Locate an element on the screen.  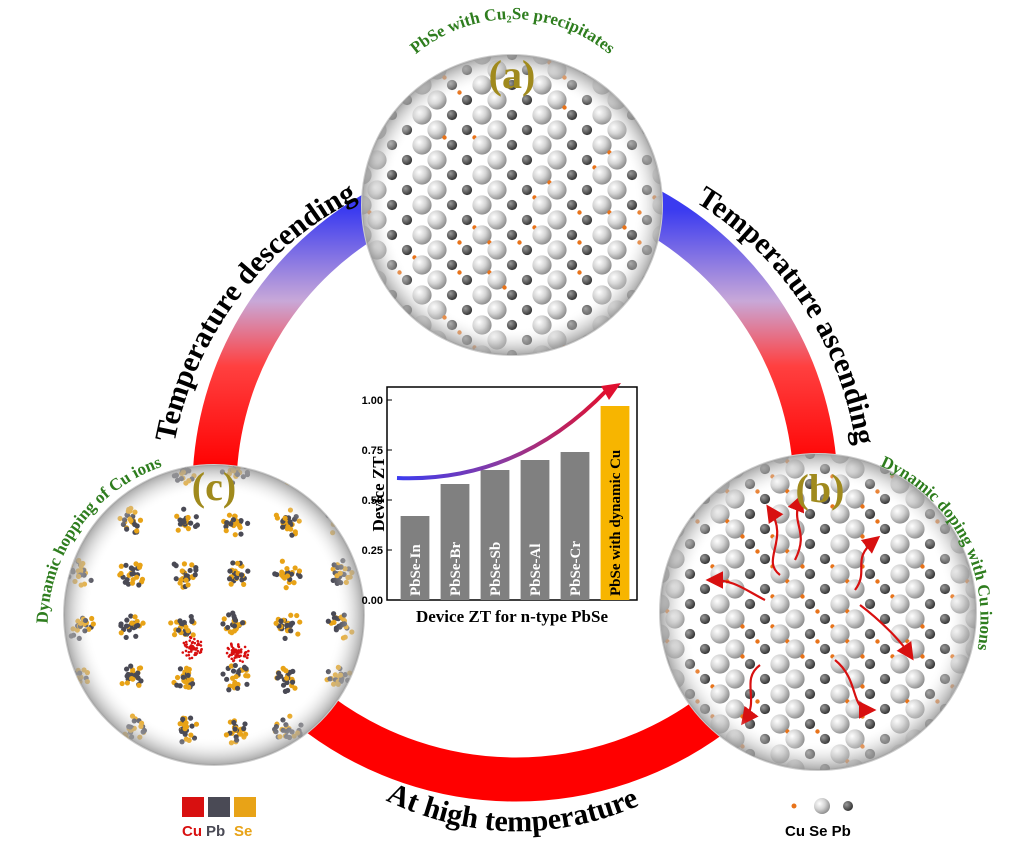
arc-high-temperature is located at coordinates (516, 749).